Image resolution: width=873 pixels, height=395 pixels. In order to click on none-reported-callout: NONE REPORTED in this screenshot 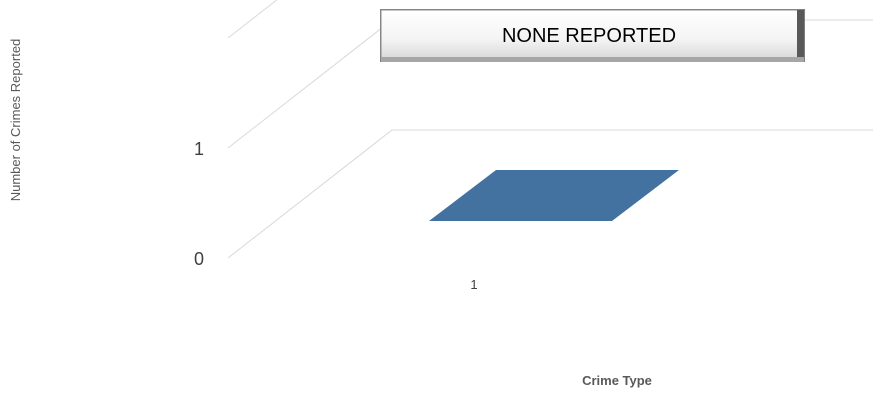, I will do `click(592, 35)`.